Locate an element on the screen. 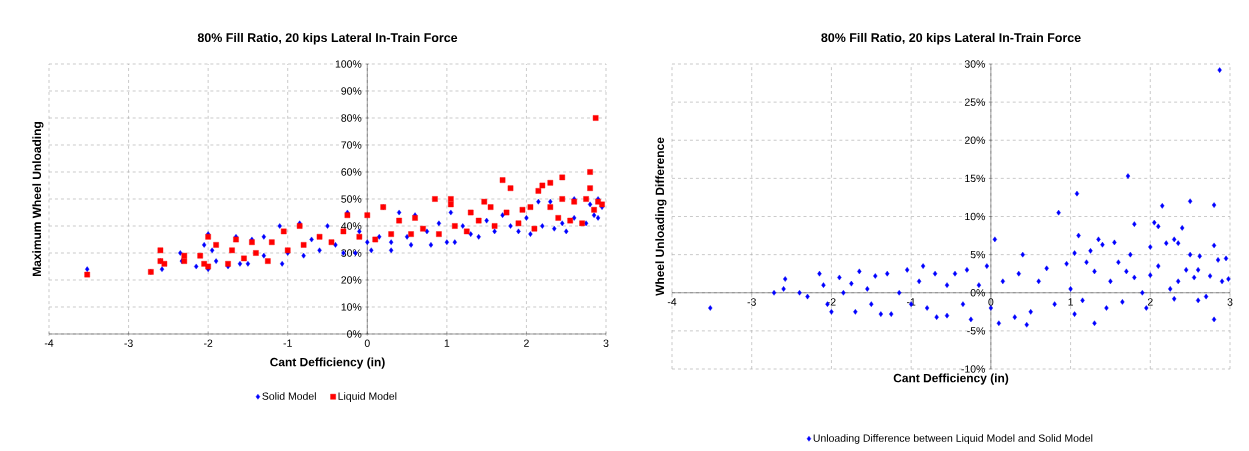 This screenshot has width=1249, height=451. y-tick-label: 5% is located at coordinates (977, 254).